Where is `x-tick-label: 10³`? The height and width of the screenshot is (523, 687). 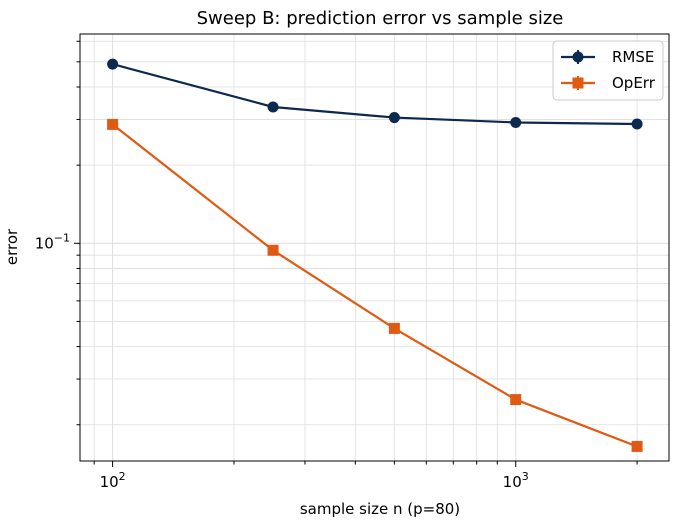
x-tick-label: 10³ is located at coordinates (516, 480).